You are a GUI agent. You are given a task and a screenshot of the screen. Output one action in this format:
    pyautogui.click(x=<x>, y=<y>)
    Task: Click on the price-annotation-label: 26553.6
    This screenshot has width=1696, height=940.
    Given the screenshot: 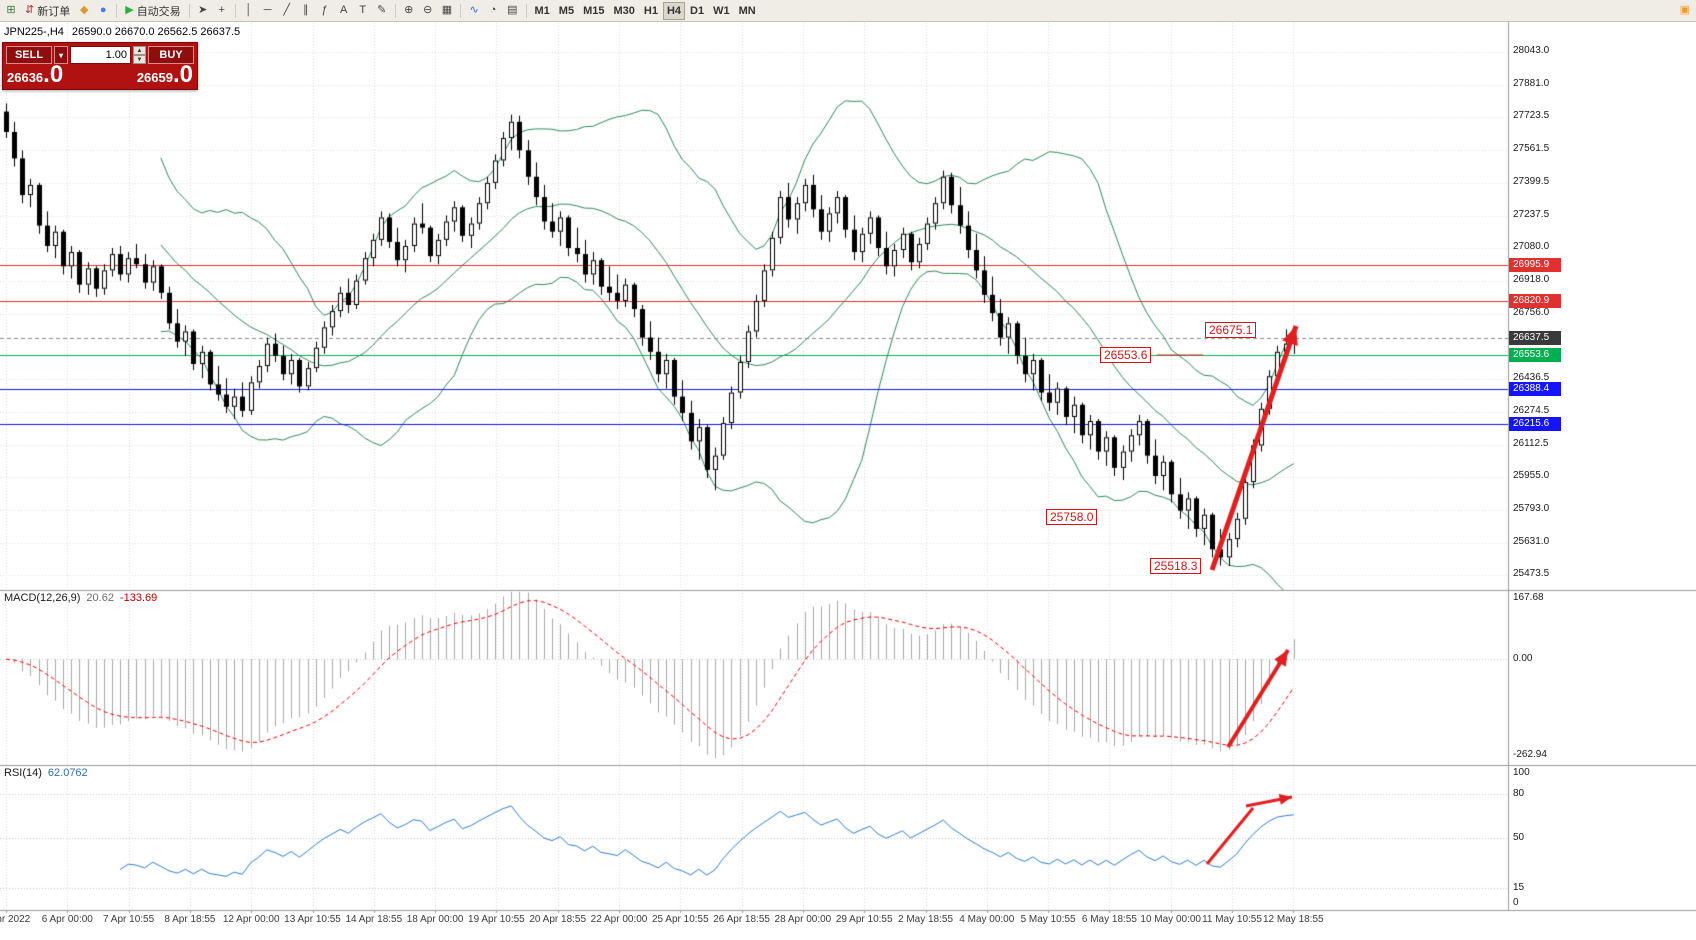 What is the action you would take?
    pyautogui.click(x=1126, y=355)
    